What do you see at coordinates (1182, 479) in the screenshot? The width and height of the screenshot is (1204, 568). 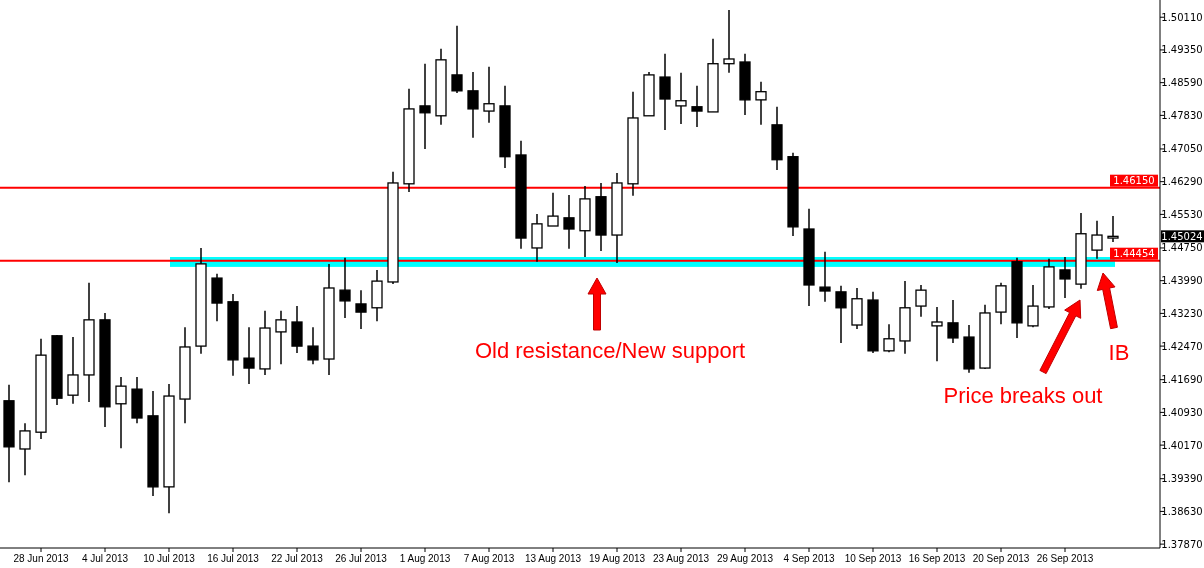 I see `y-tick-label: 1.39390` at bounding box center [1182, 479].